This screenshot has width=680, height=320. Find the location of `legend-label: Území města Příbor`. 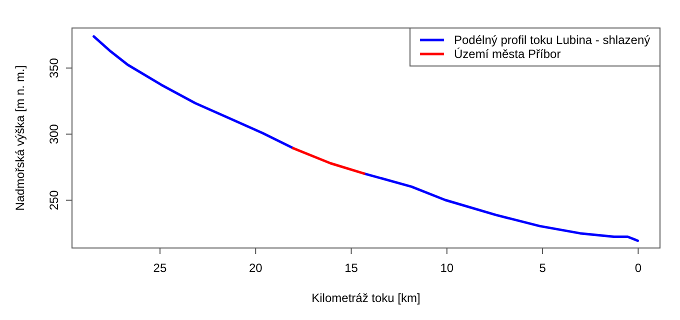

legend-label: Území města Příbor is located at coordinates (507, 54).